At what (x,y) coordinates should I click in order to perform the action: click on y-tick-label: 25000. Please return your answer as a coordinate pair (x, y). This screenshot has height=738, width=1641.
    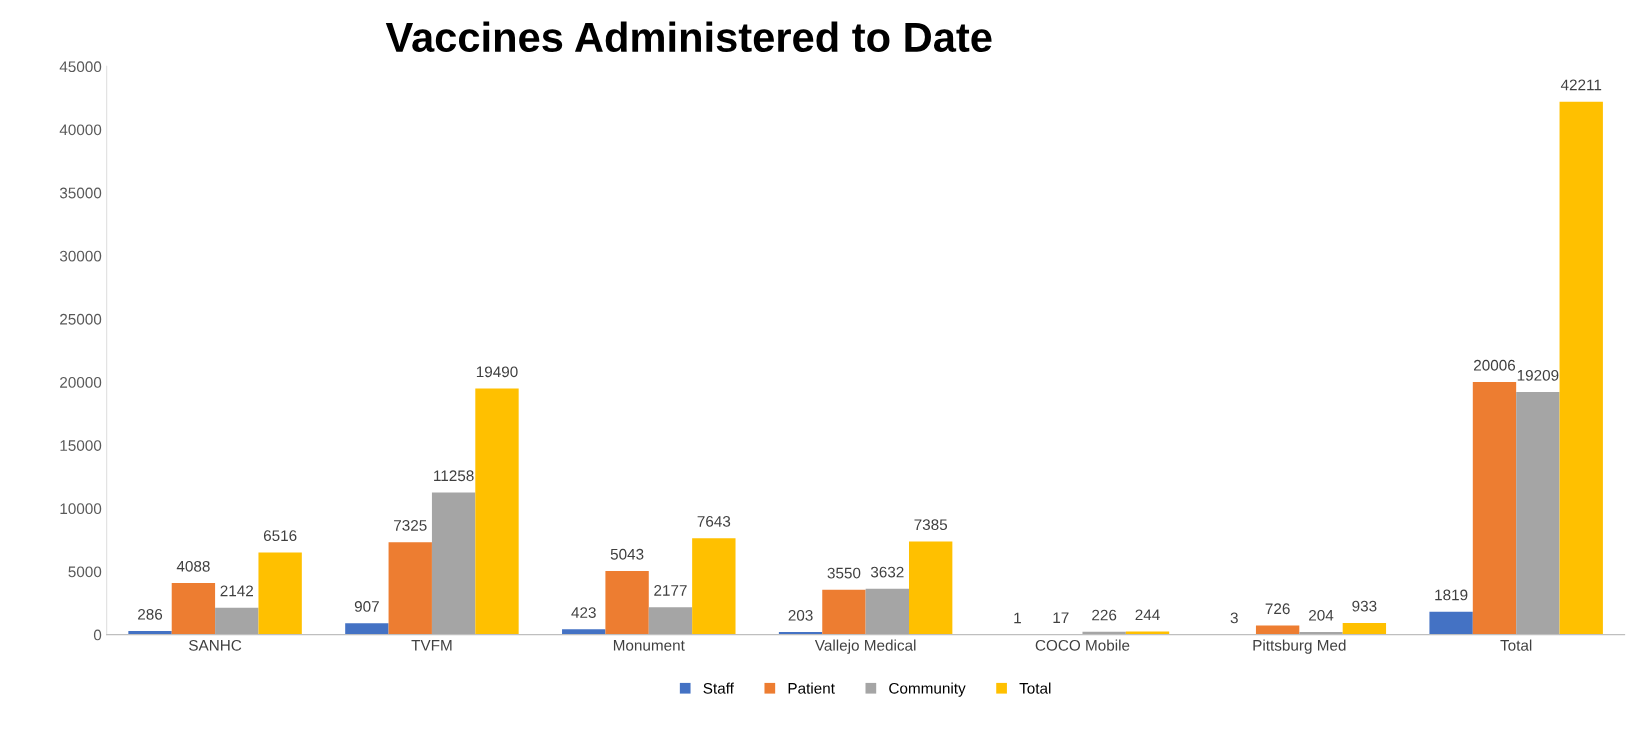
    Looking at the image, I should click on (81, 319).